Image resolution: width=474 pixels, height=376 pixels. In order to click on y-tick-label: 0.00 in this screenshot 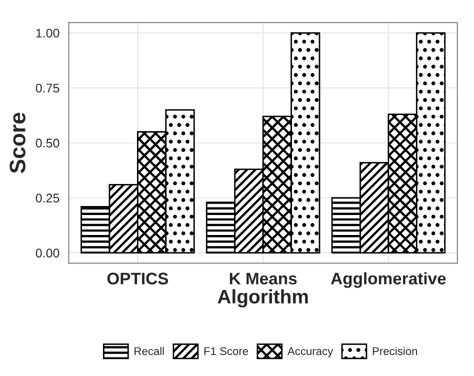, I will do `click(48, 253)`.